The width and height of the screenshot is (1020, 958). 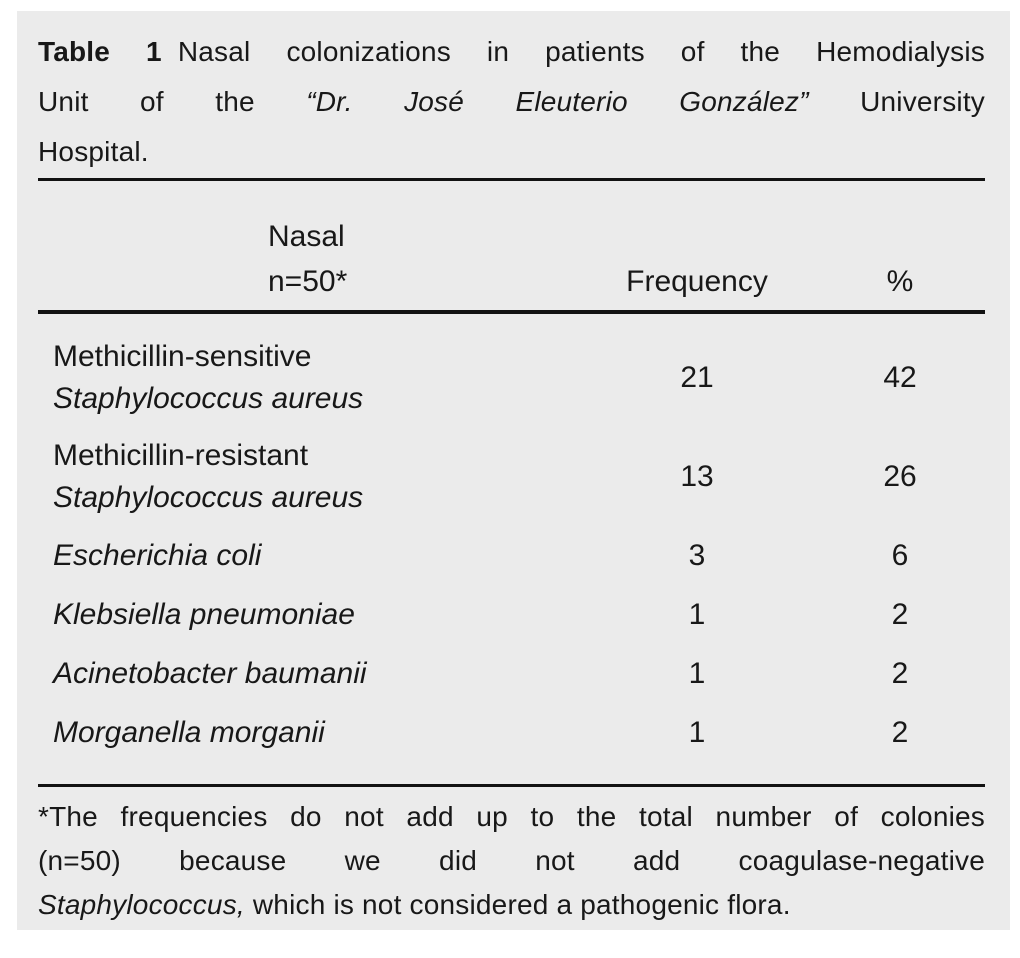 What do you see at coordinates (511, 785) in the screenshot?
I see `footnote-divider-rule` at bounding box center [511, 785].